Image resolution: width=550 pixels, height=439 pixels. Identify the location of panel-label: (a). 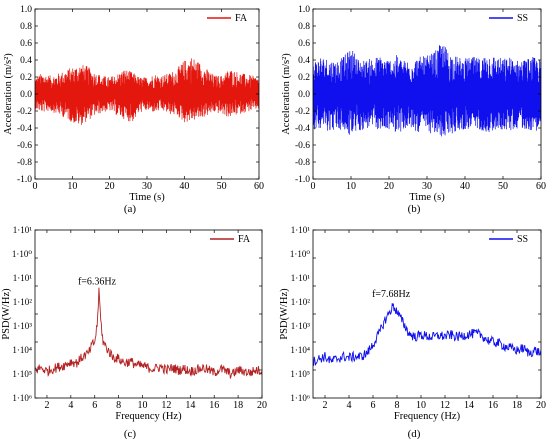
(130, 209).